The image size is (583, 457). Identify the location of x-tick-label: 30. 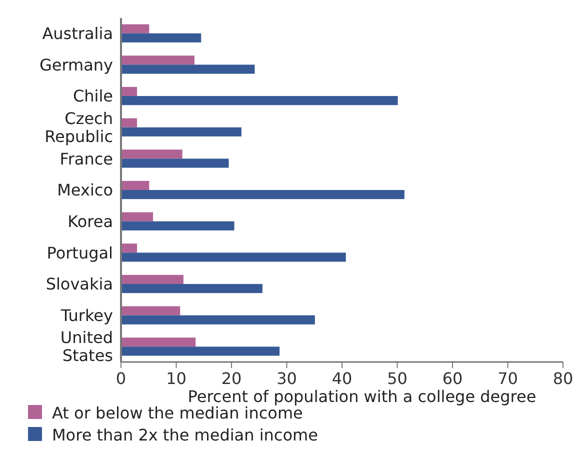
(286, 378).